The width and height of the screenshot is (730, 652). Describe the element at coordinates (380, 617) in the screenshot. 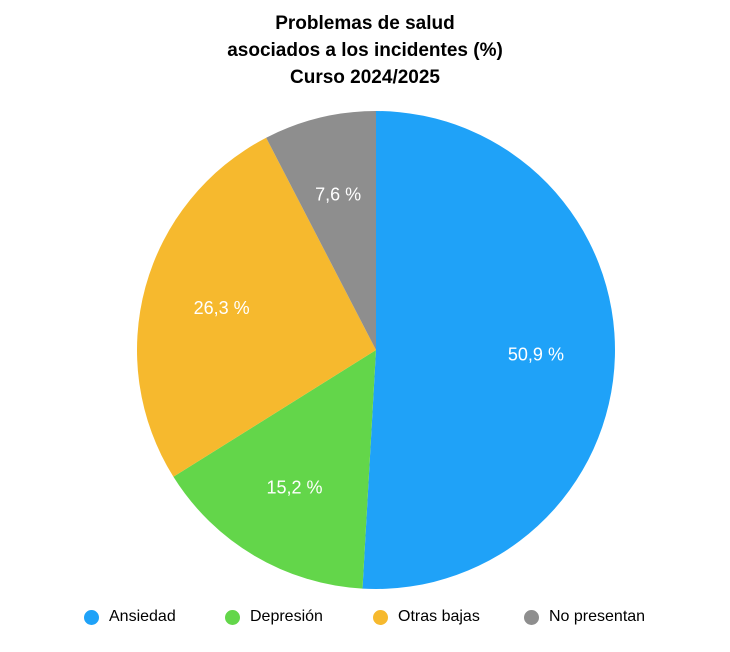

I see `legend-swatch-otras-bajas` at that location.